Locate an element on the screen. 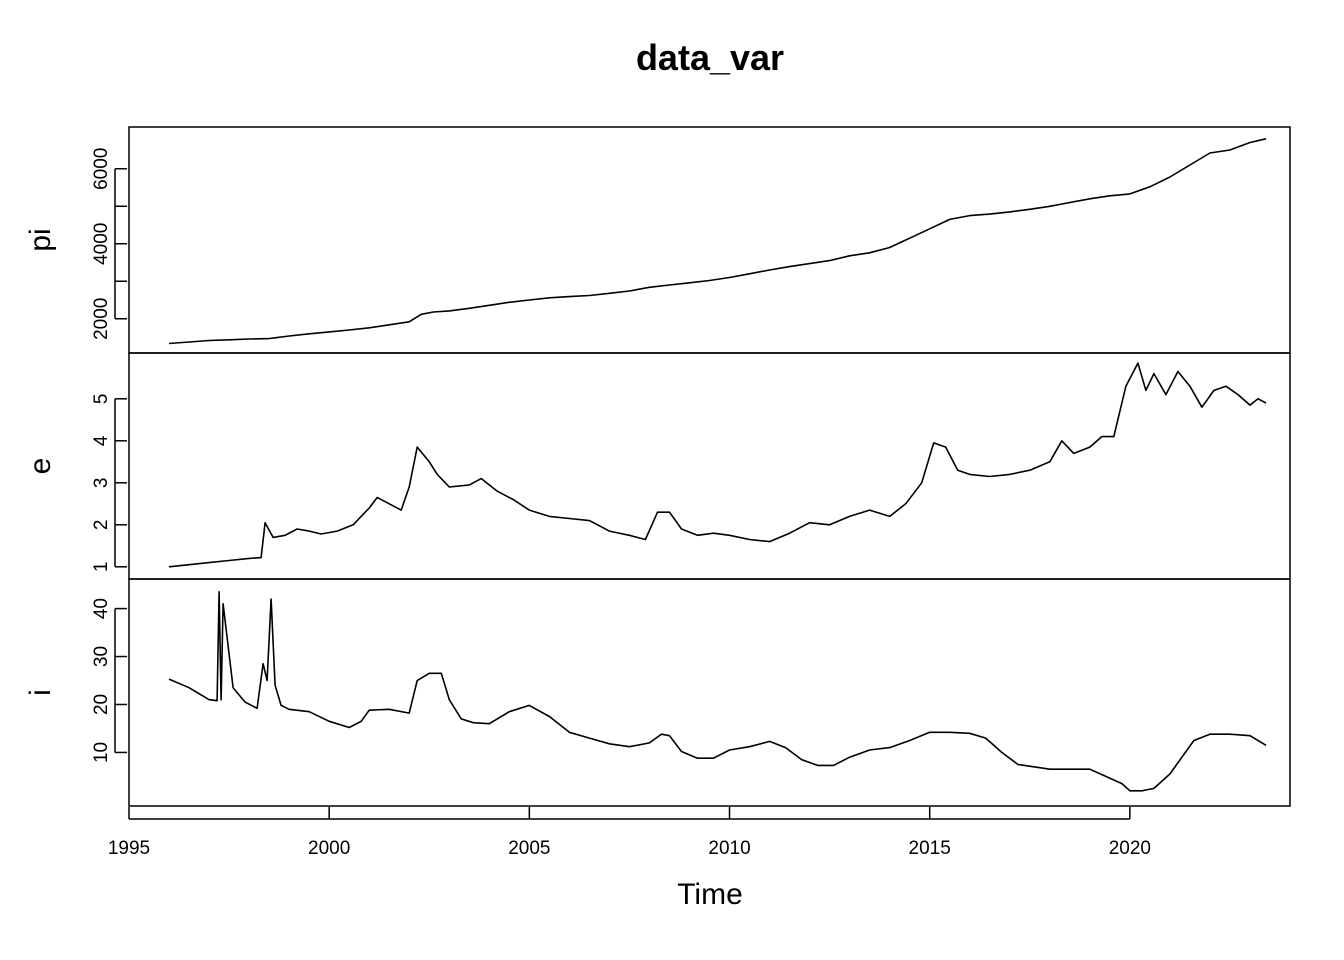 This screenshot has width=1344, height=960. panel-i-y-label: i is located at coordinates (40, 692).